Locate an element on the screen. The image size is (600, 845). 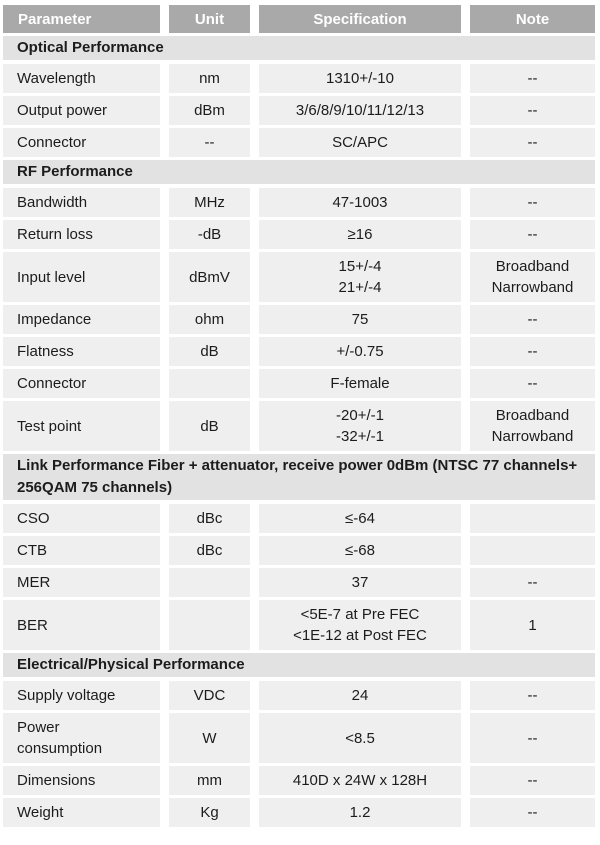
parameter-cell: Wavelength is located at coordinates (81, 78).